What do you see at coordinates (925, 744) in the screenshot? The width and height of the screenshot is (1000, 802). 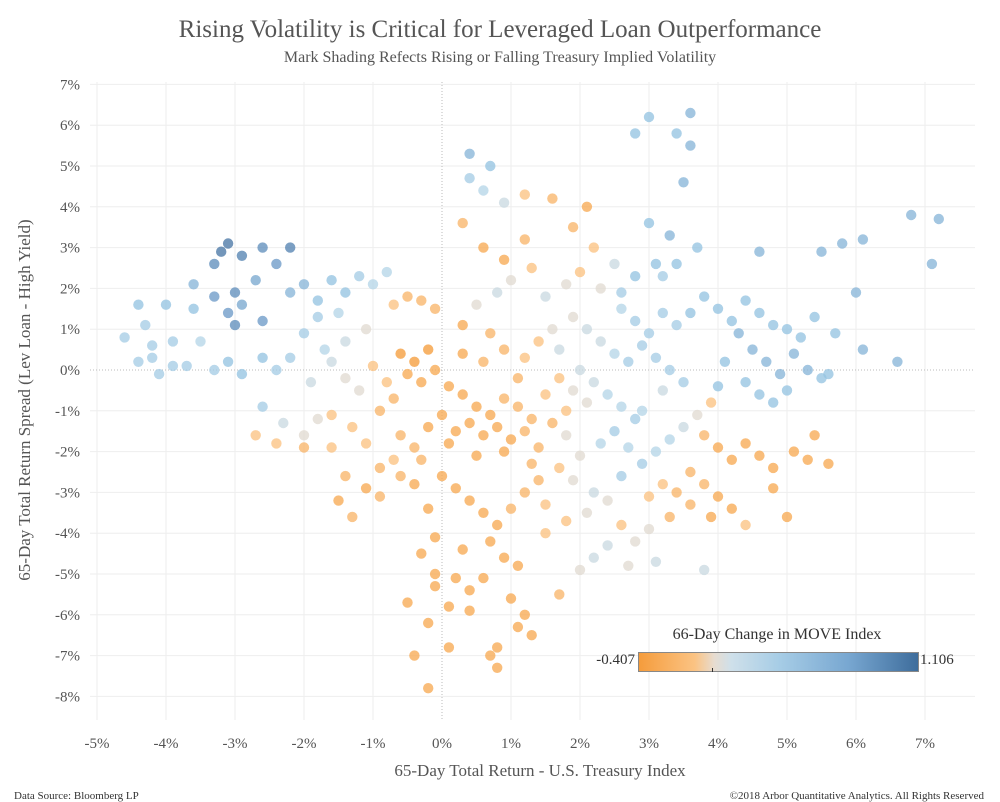 I see `x-tick-label: 7%` at bounding box center [925, 744].